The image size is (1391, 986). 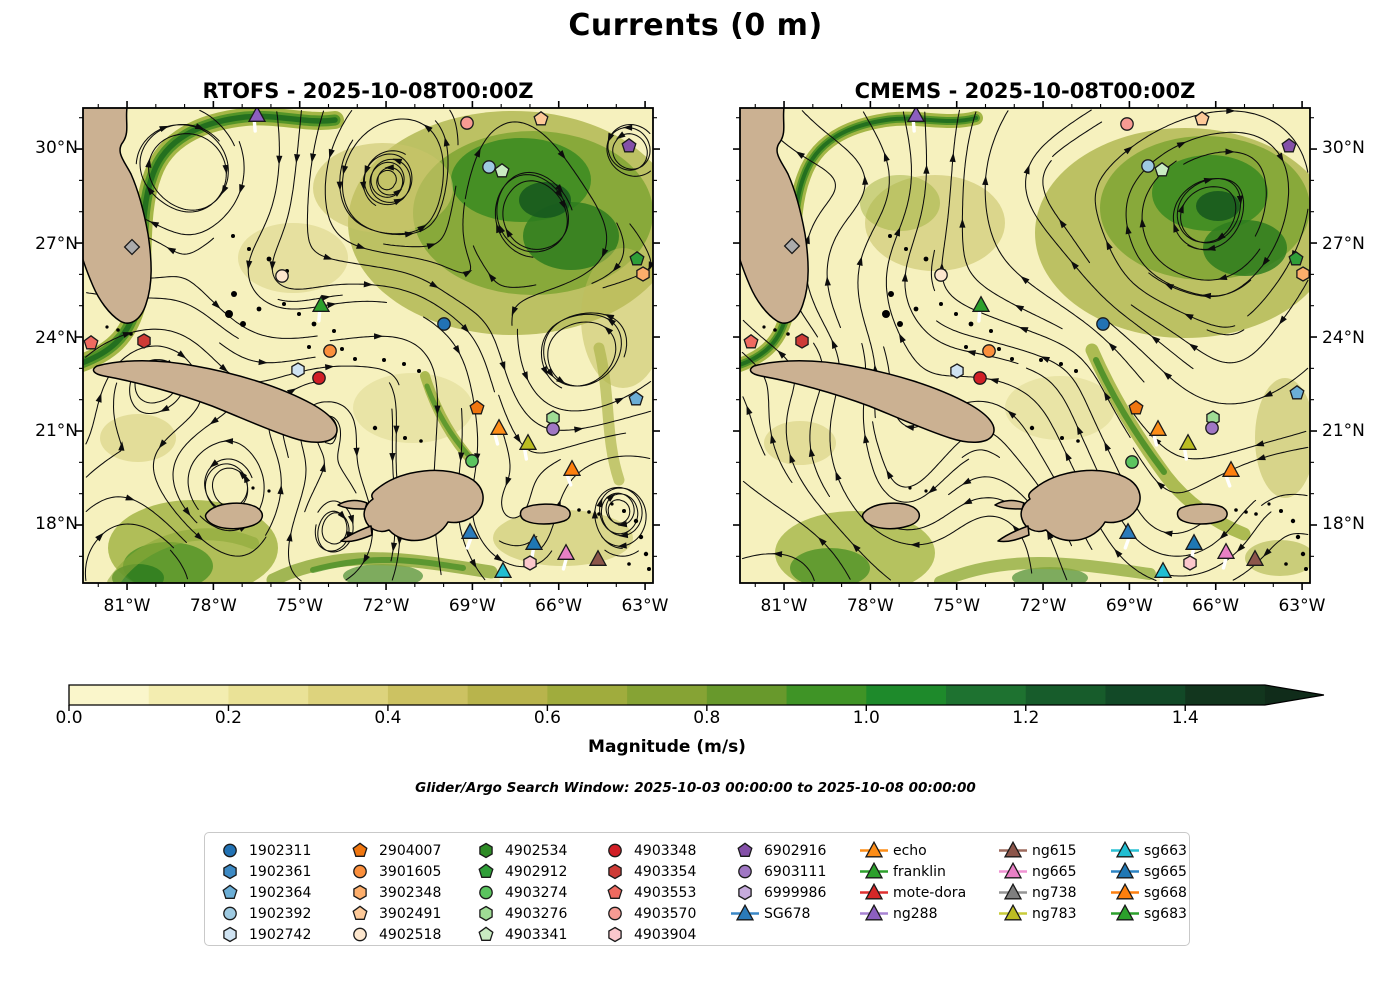 What do you see at coordinates (1343, 338) in the screenshot?
I see `lat-tick-label: 24°N` at bounding box center [1343, 338].